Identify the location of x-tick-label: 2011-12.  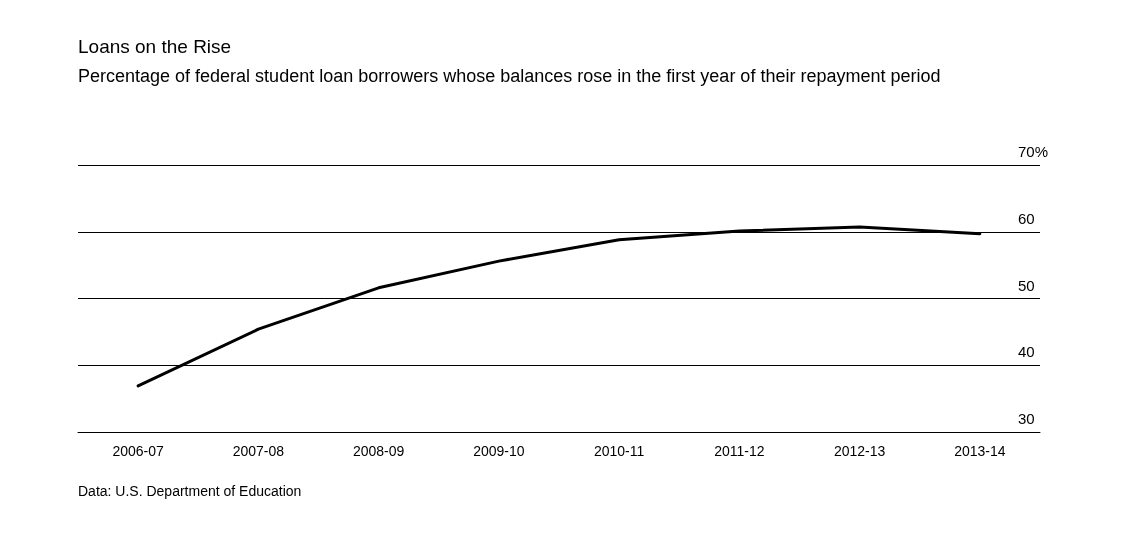
(739, 451).